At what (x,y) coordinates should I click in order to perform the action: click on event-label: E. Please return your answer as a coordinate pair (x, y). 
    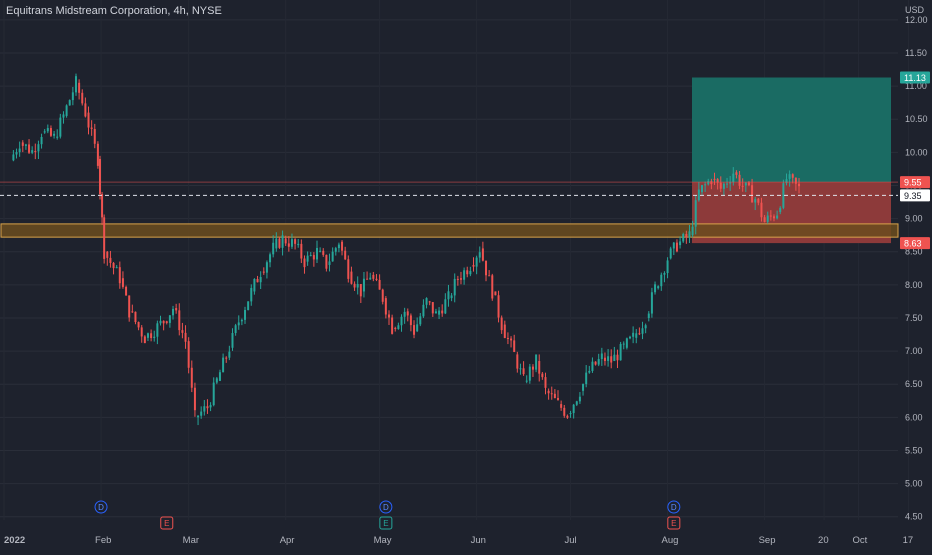
    Looking at the image, I should click on (673, 523).